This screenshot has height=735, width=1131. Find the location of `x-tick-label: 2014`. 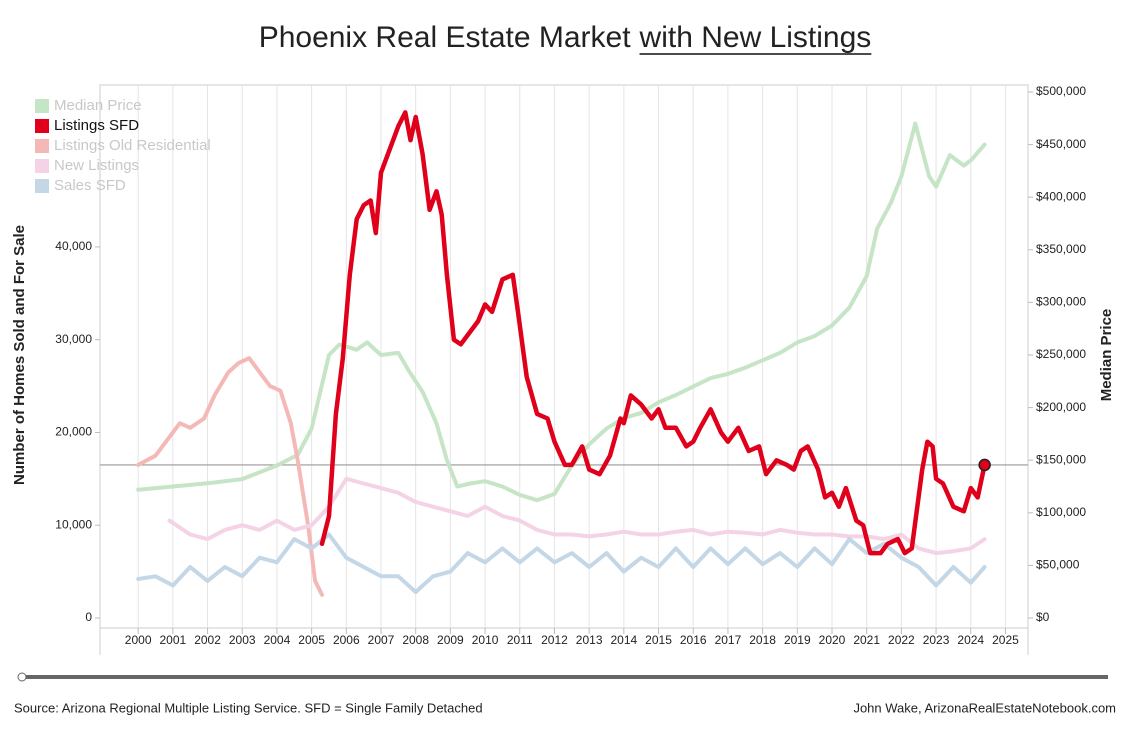

x-tick-label: 2014 is located at coordinates (623, 640).